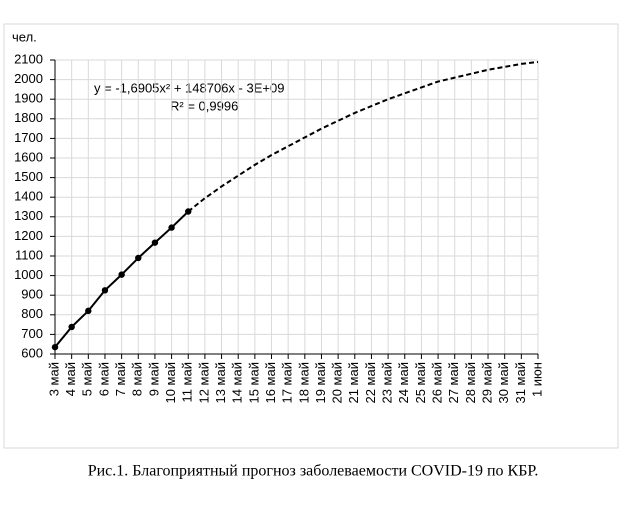 The width and height of the screenshot is (625, 505). I want to click on y-tick-label: 600, so click(32, 352).